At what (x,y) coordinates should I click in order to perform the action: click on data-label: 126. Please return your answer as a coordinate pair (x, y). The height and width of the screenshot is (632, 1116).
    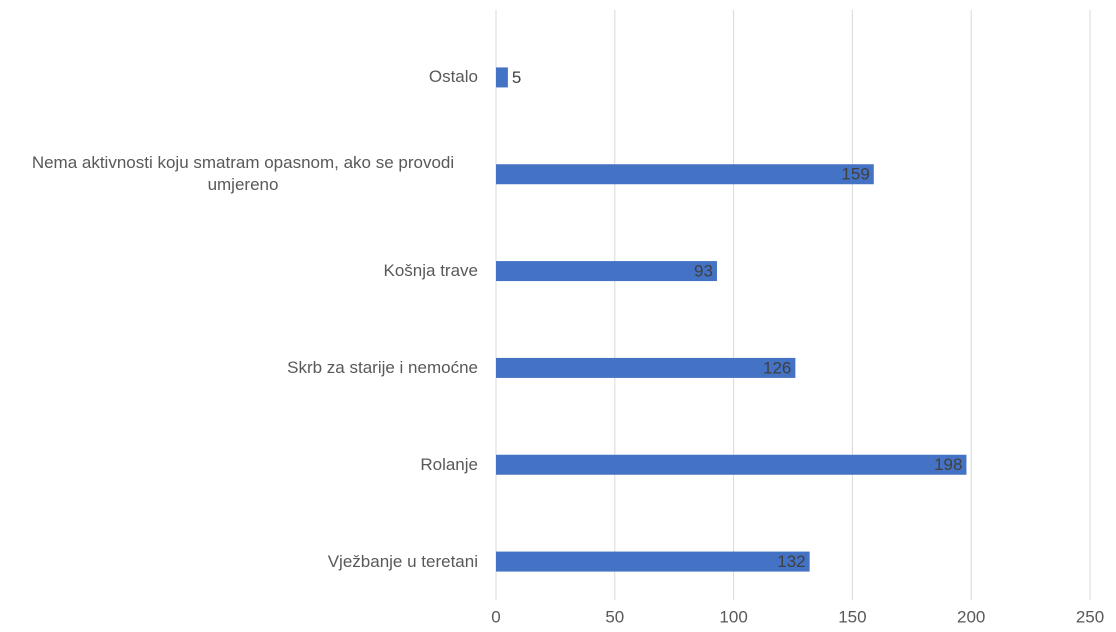
    Looking at the image, I should click on (777, 367).